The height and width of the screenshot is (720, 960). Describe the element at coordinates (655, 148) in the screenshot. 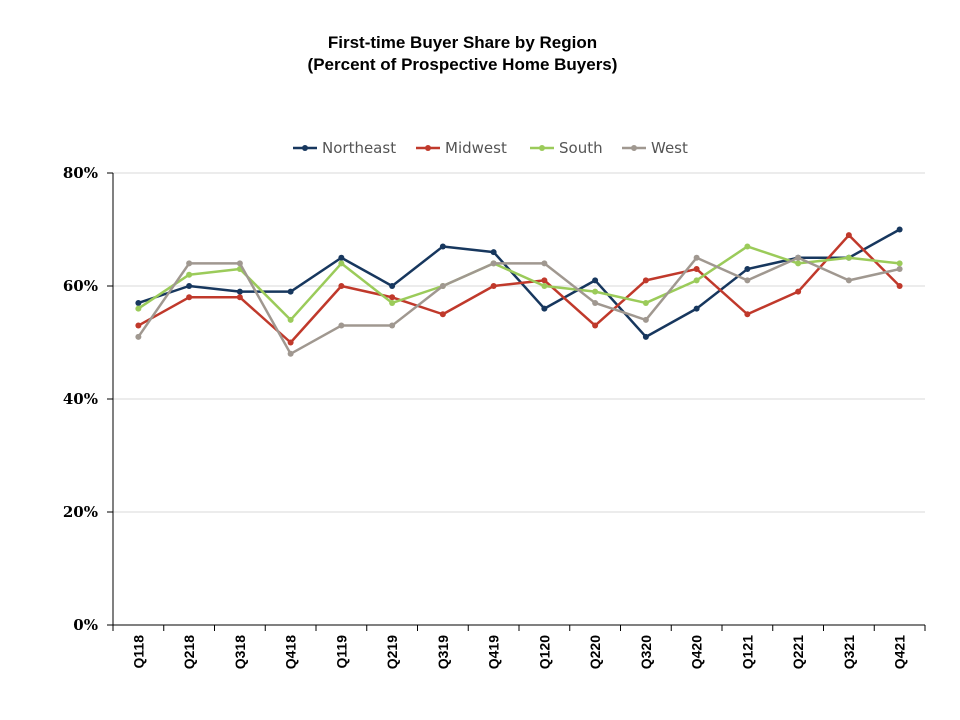

I see `legend-item-west: West` at that location.